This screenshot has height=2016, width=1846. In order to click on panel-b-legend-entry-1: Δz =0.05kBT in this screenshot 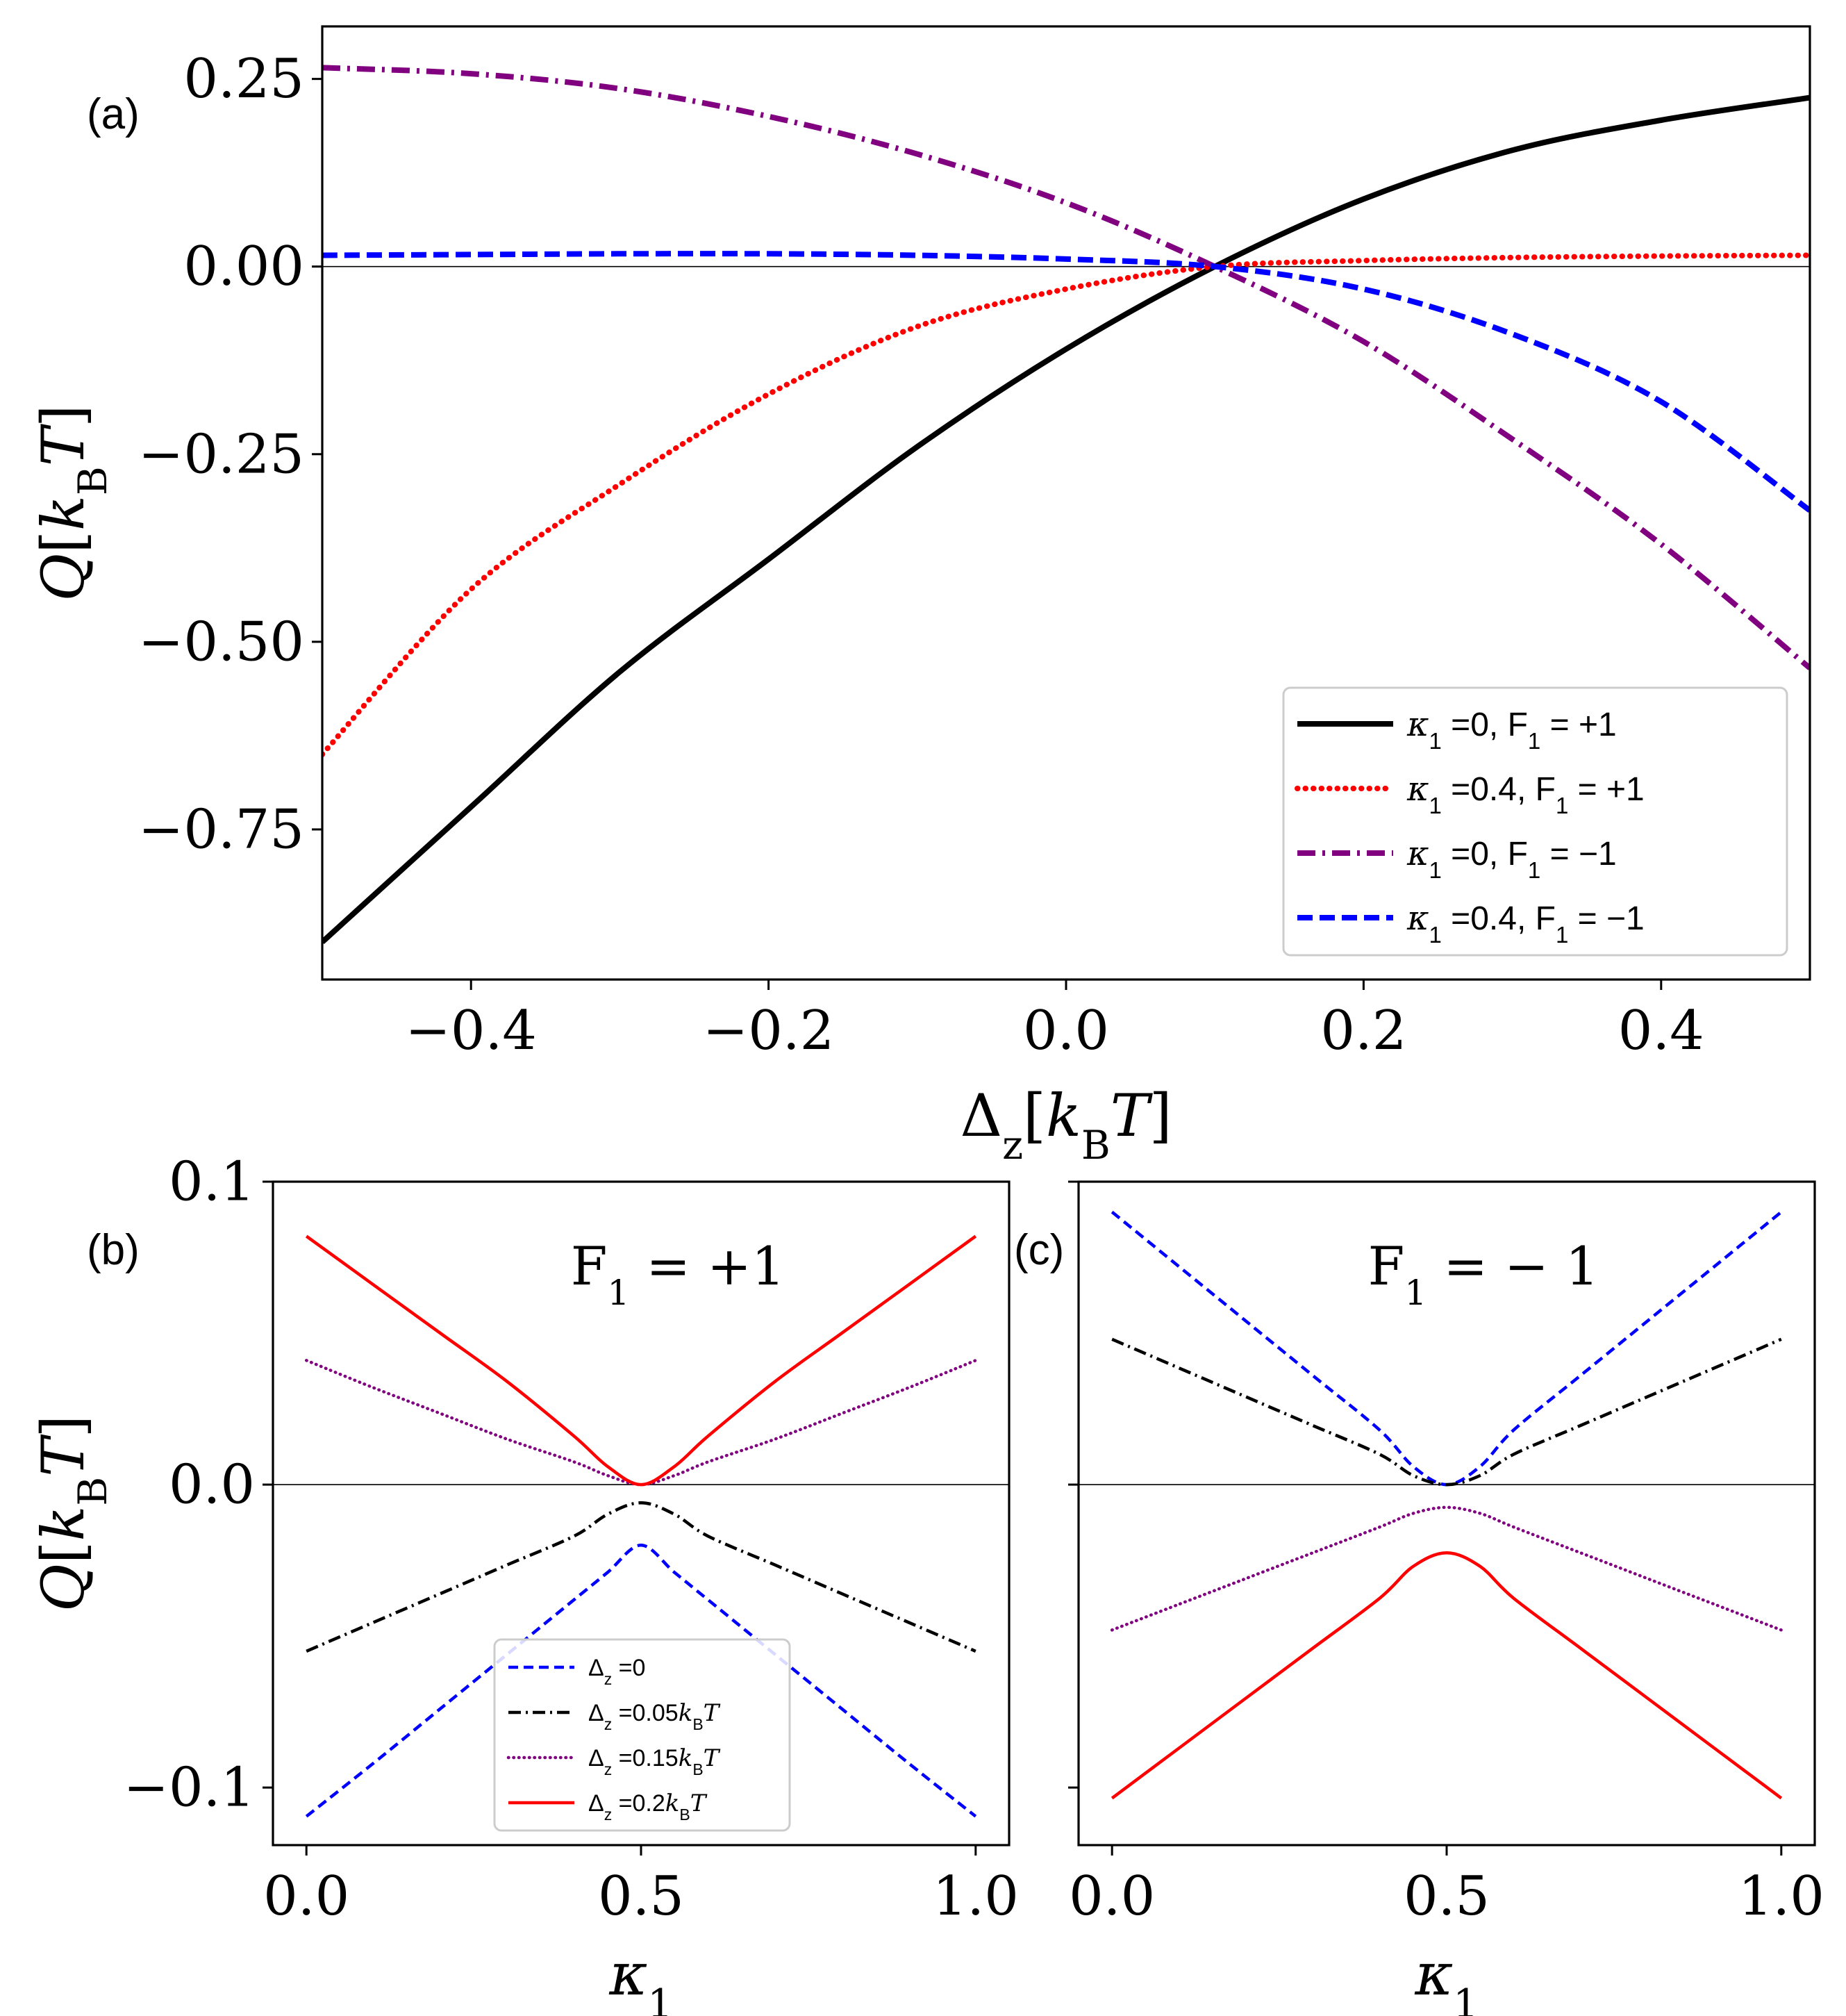, I will do `click(654, 1716)`.